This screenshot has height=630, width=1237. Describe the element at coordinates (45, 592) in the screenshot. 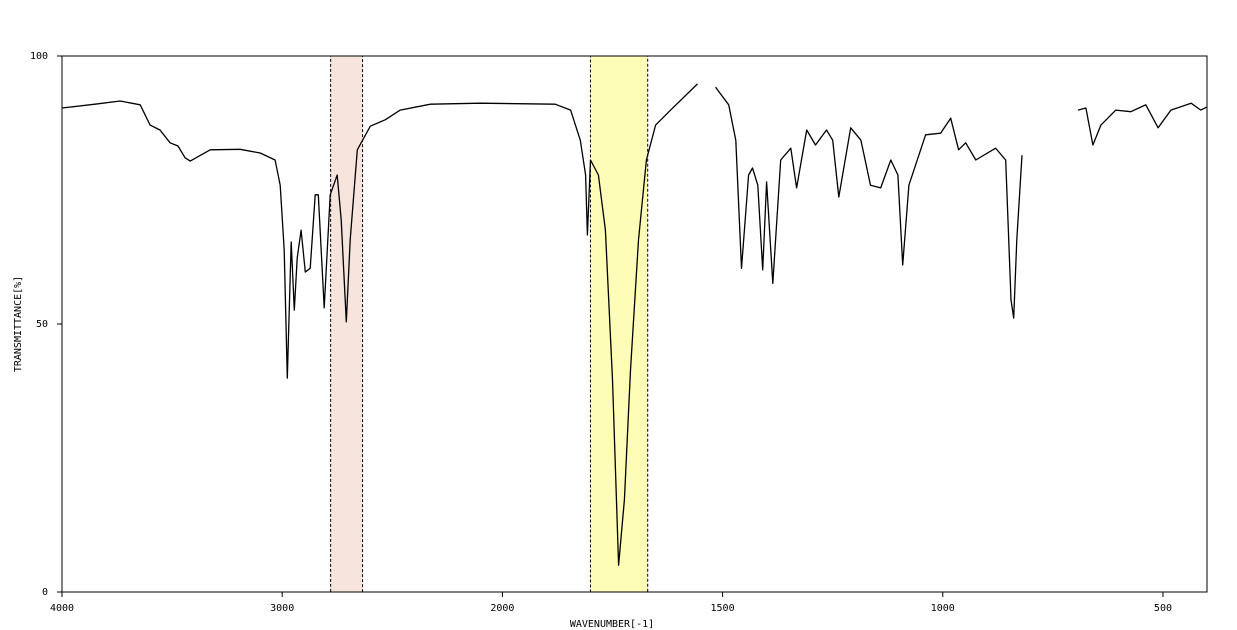

I see `y-tick-label: 0` at that location.